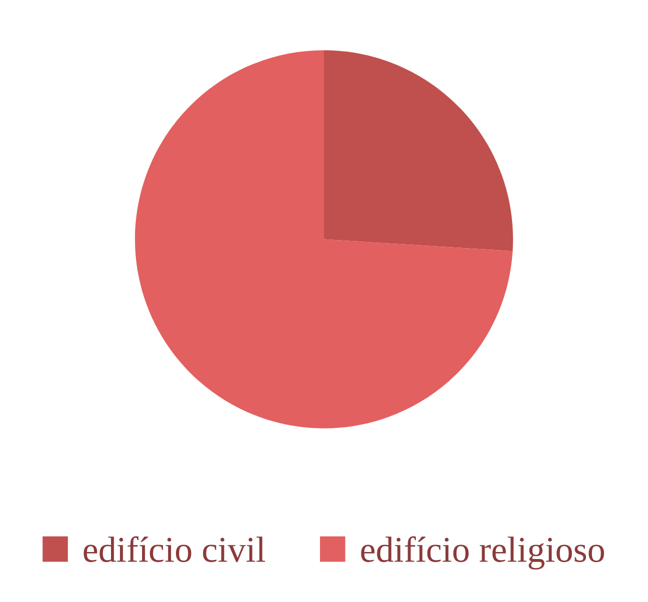 This screenshot has height=602, width=648. I want to click on legend-label: edifício religioso, so click(482, 553).